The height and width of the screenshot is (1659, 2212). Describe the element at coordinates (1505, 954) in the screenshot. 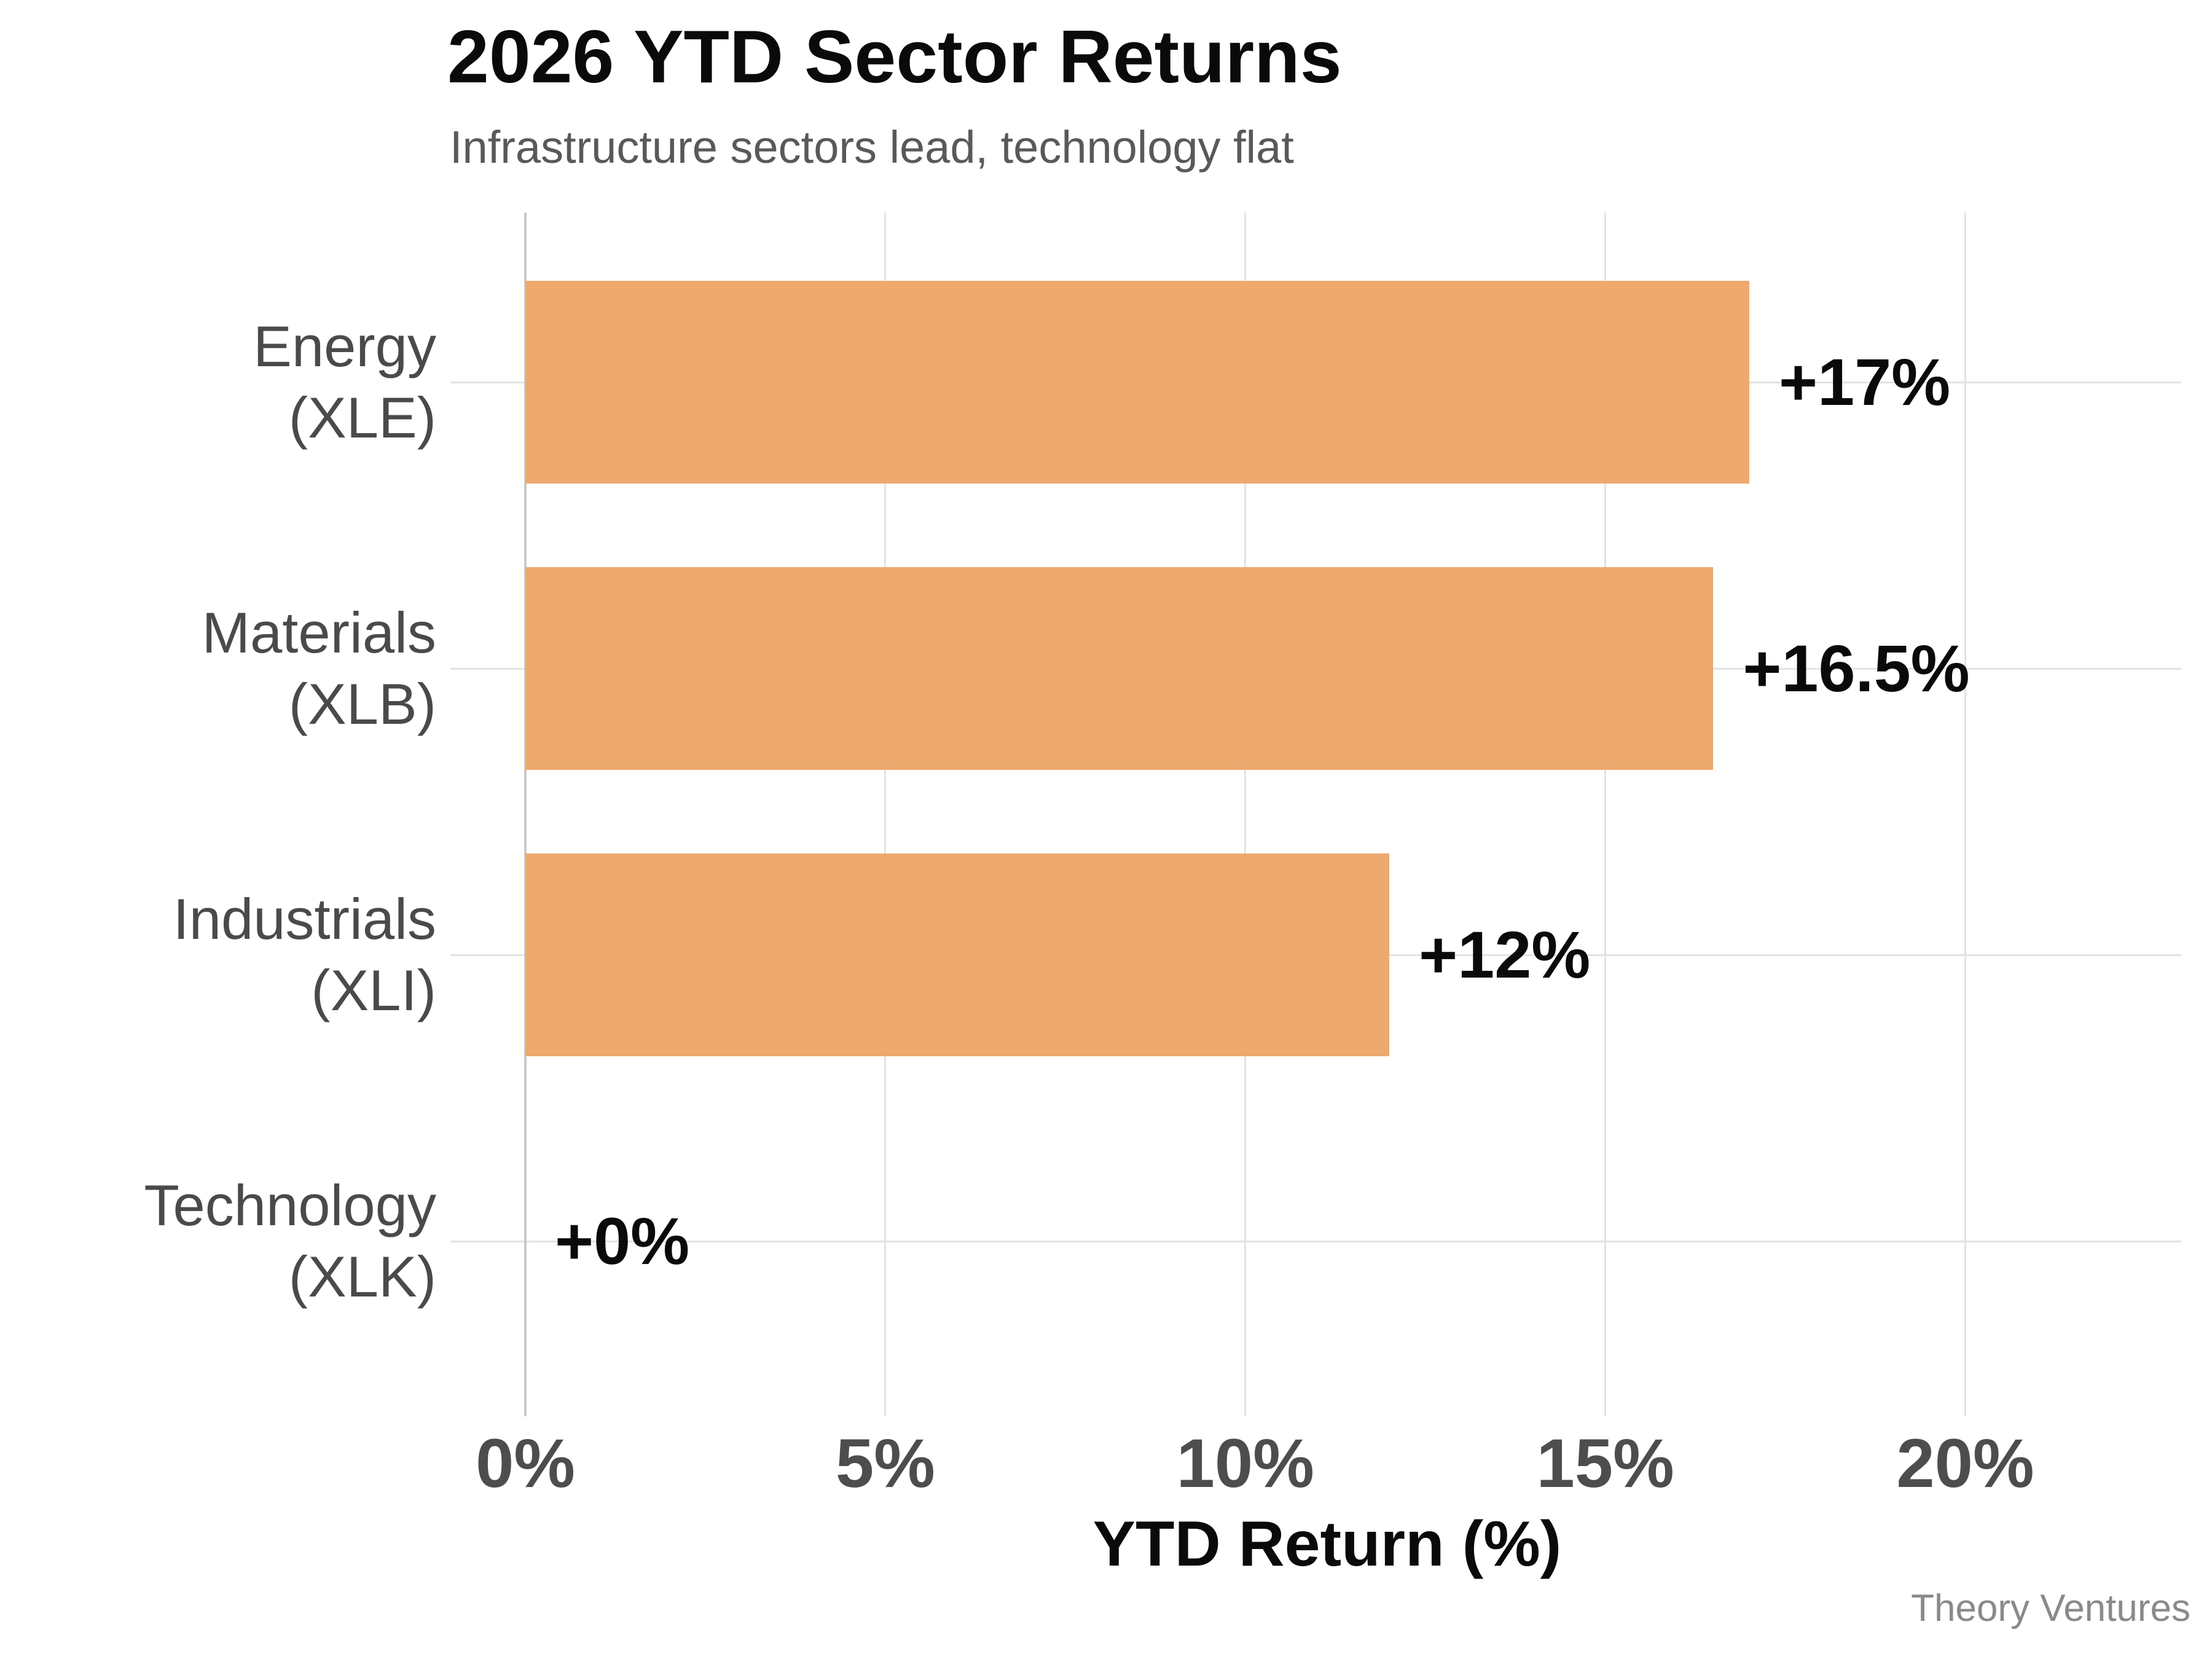

I see `value-label-industrials: +12%` at that location.